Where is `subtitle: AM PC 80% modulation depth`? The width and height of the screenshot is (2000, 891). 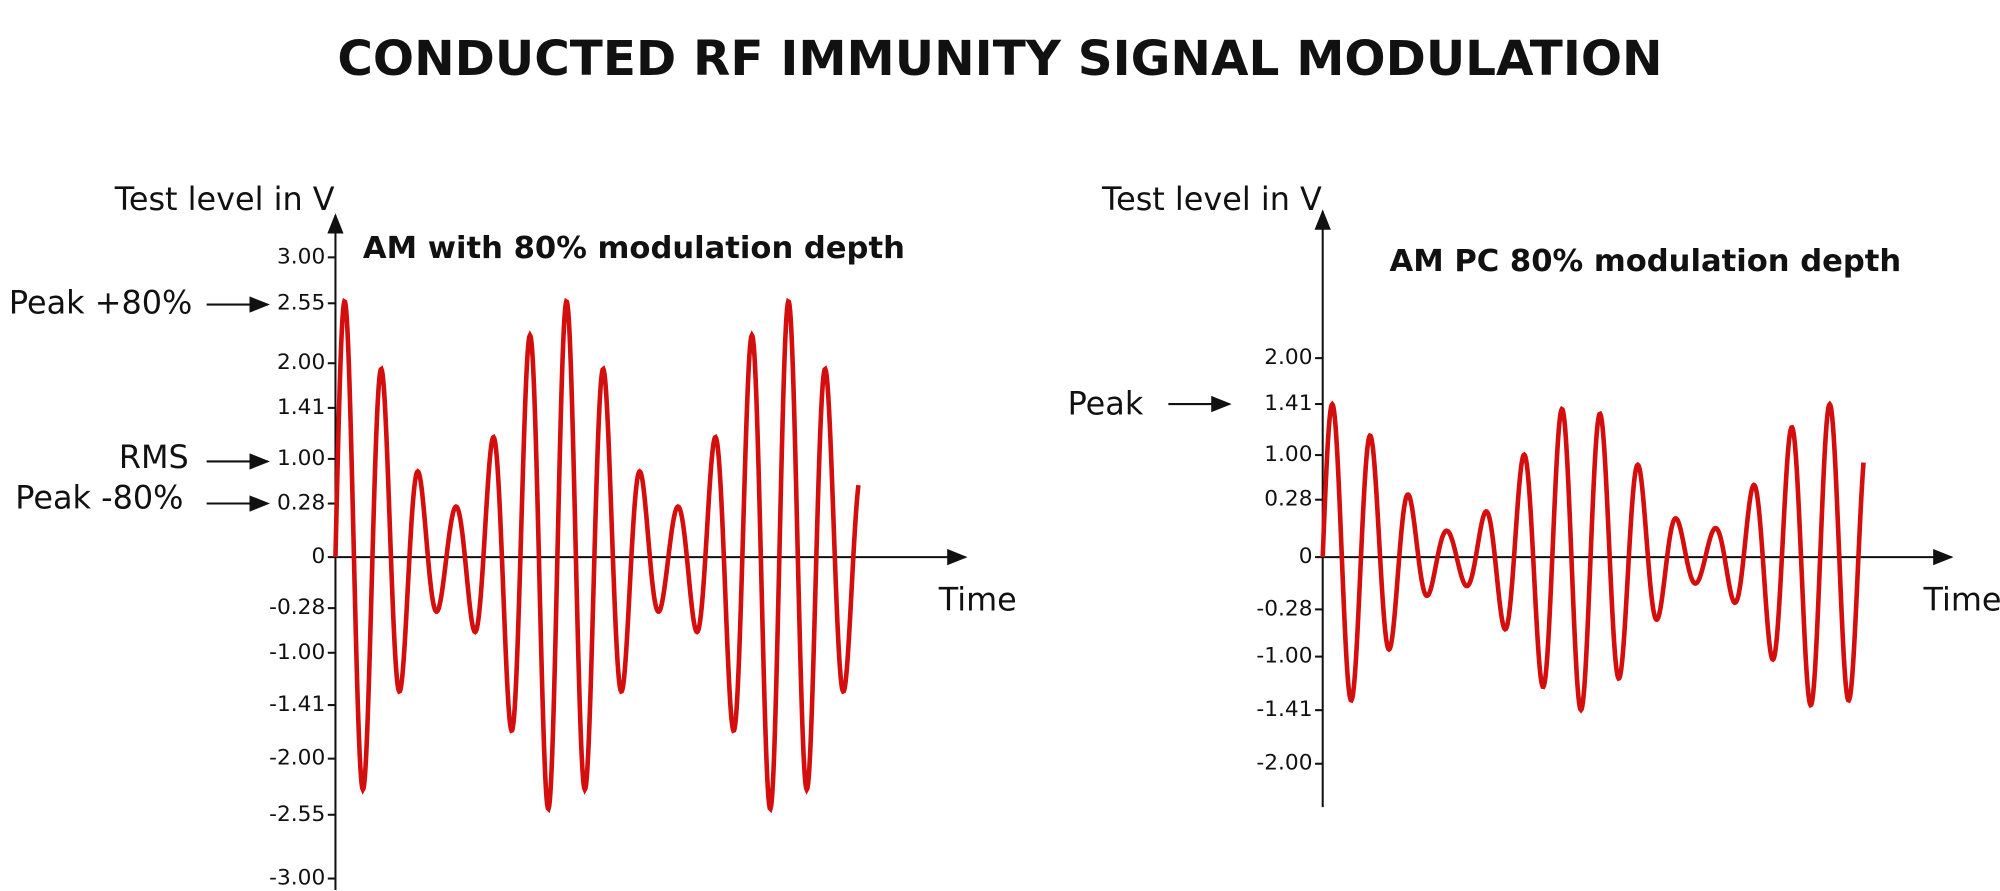
subtitle: AM PC 80% modulation depth is located at coordinates (1646, 261).